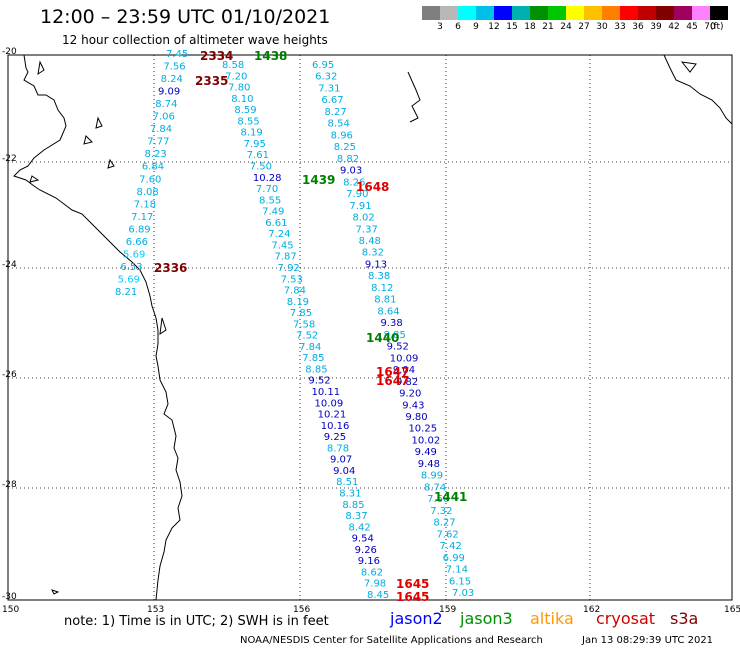  I want to click on wave-height-value: 7.31, so click(329, 88).